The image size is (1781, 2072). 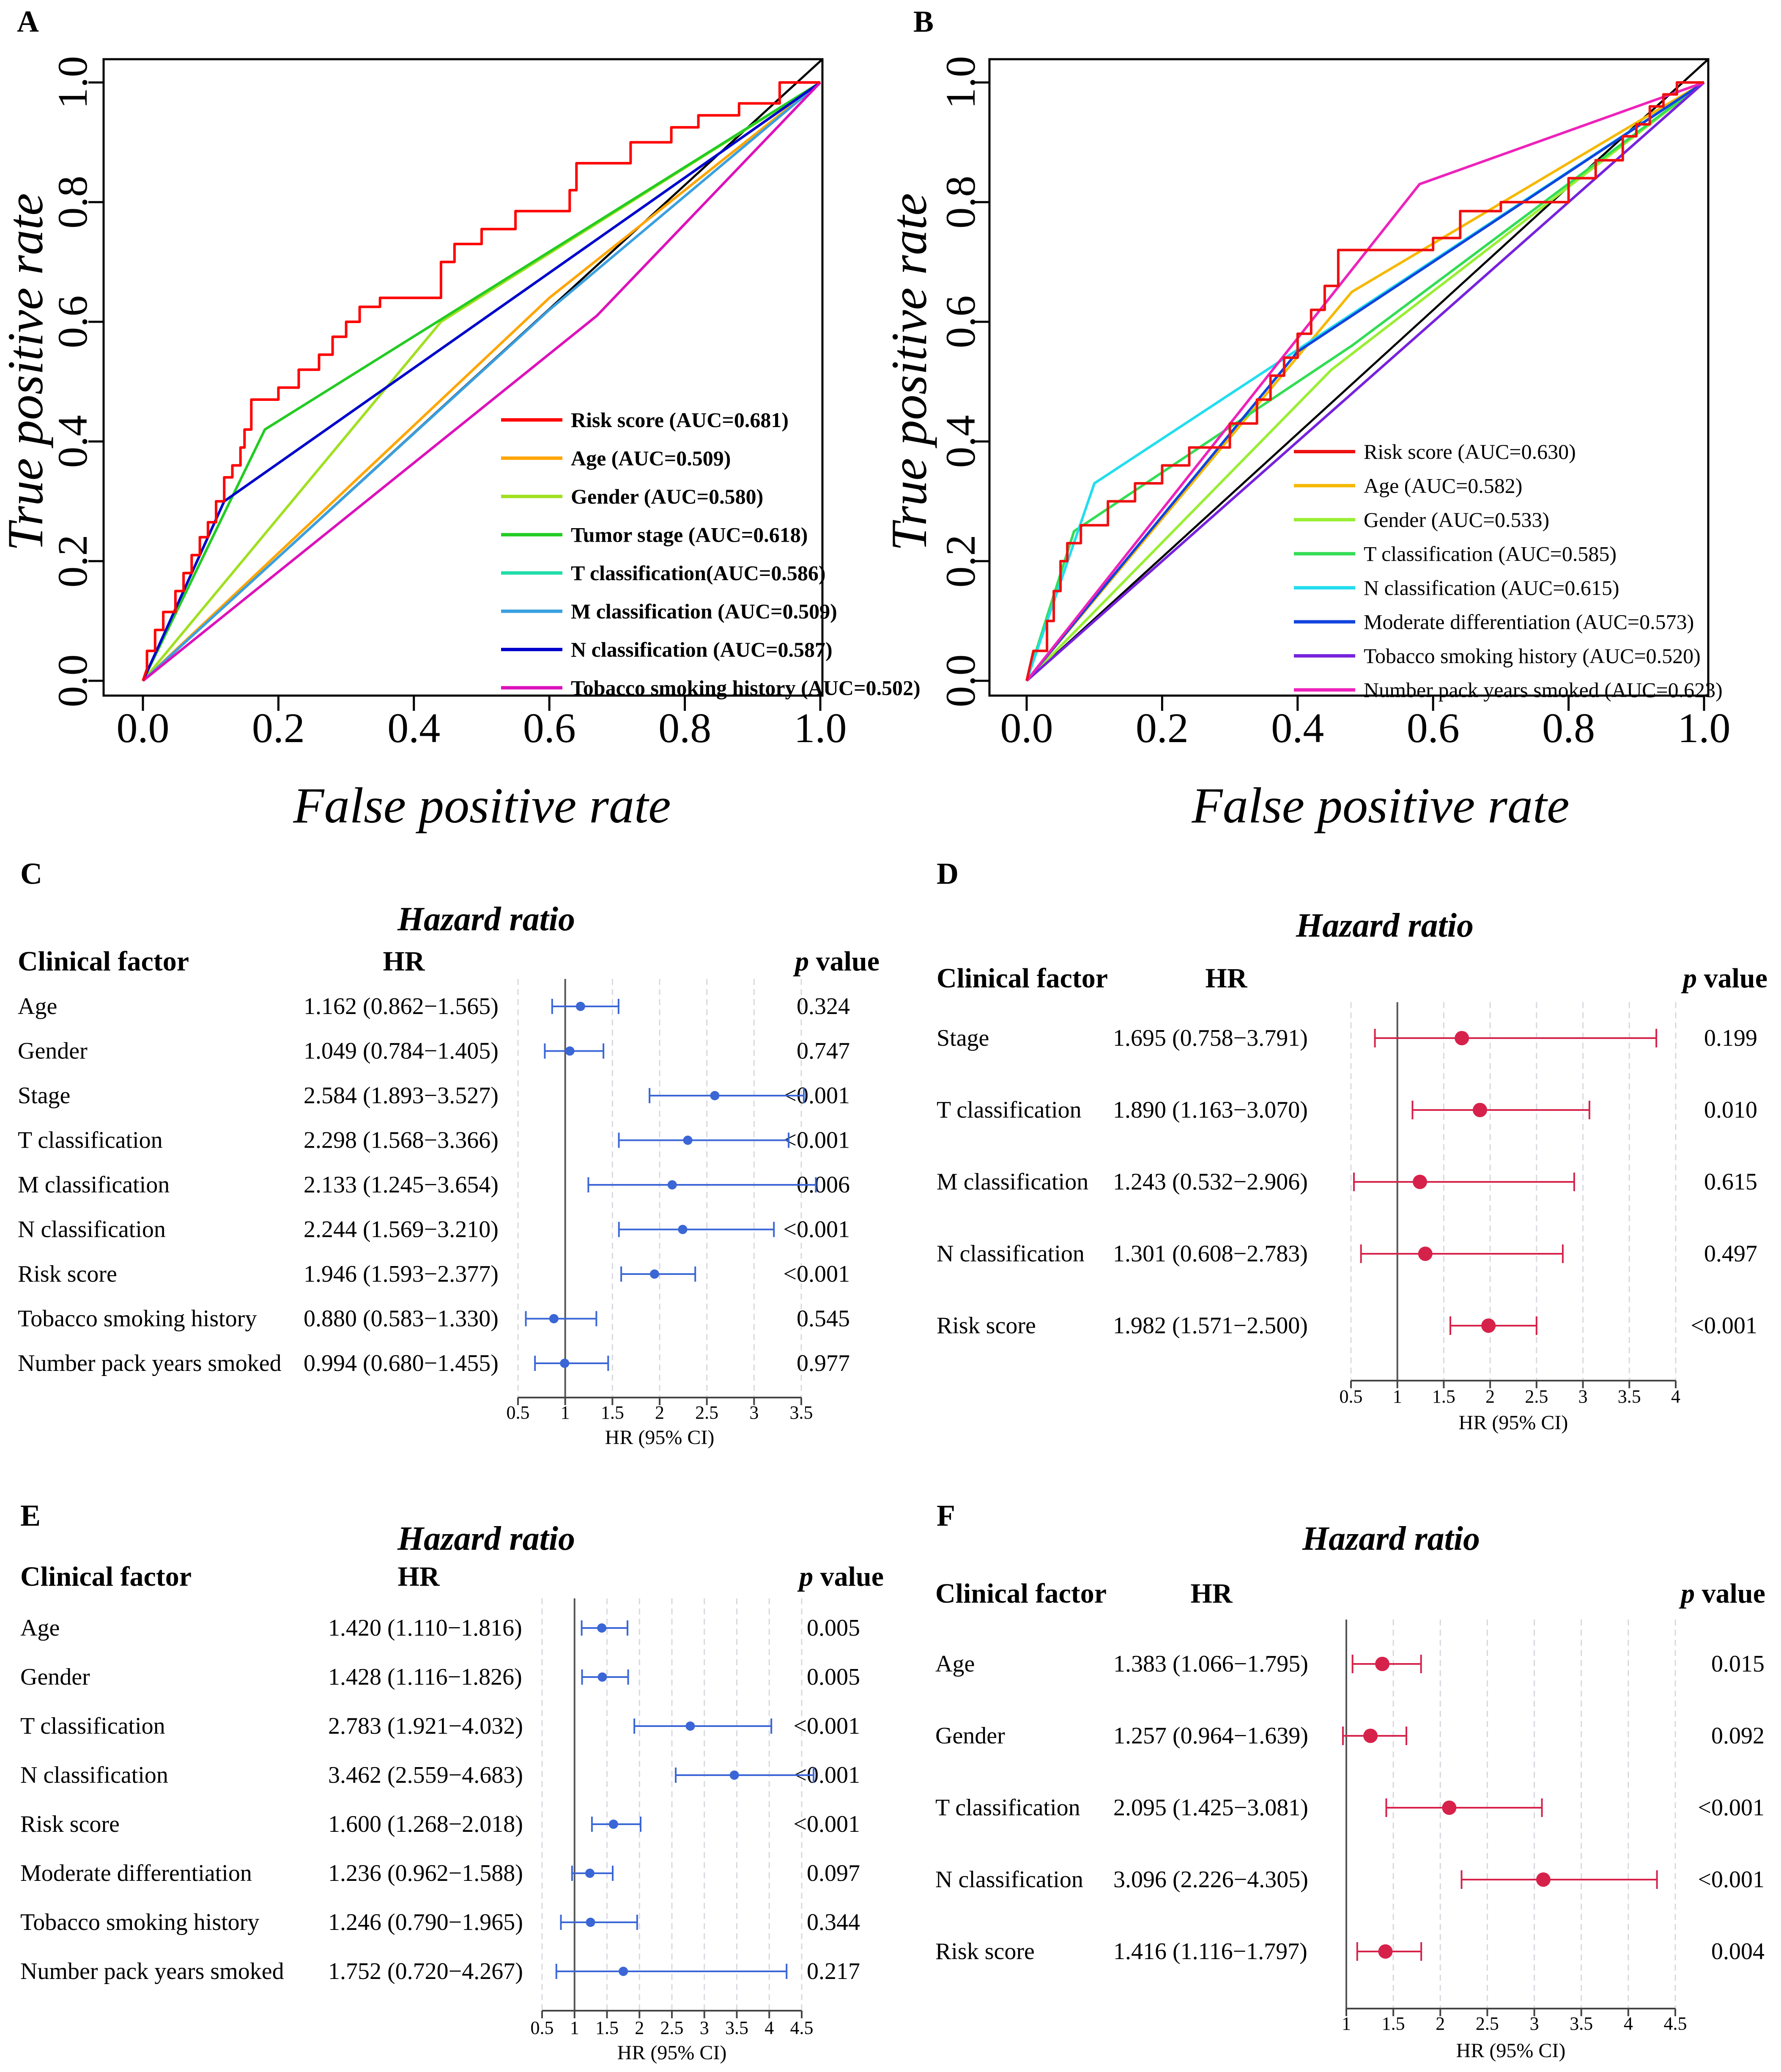 I want to click on y-tick-label: 0.4, so click(x=960, y=442).